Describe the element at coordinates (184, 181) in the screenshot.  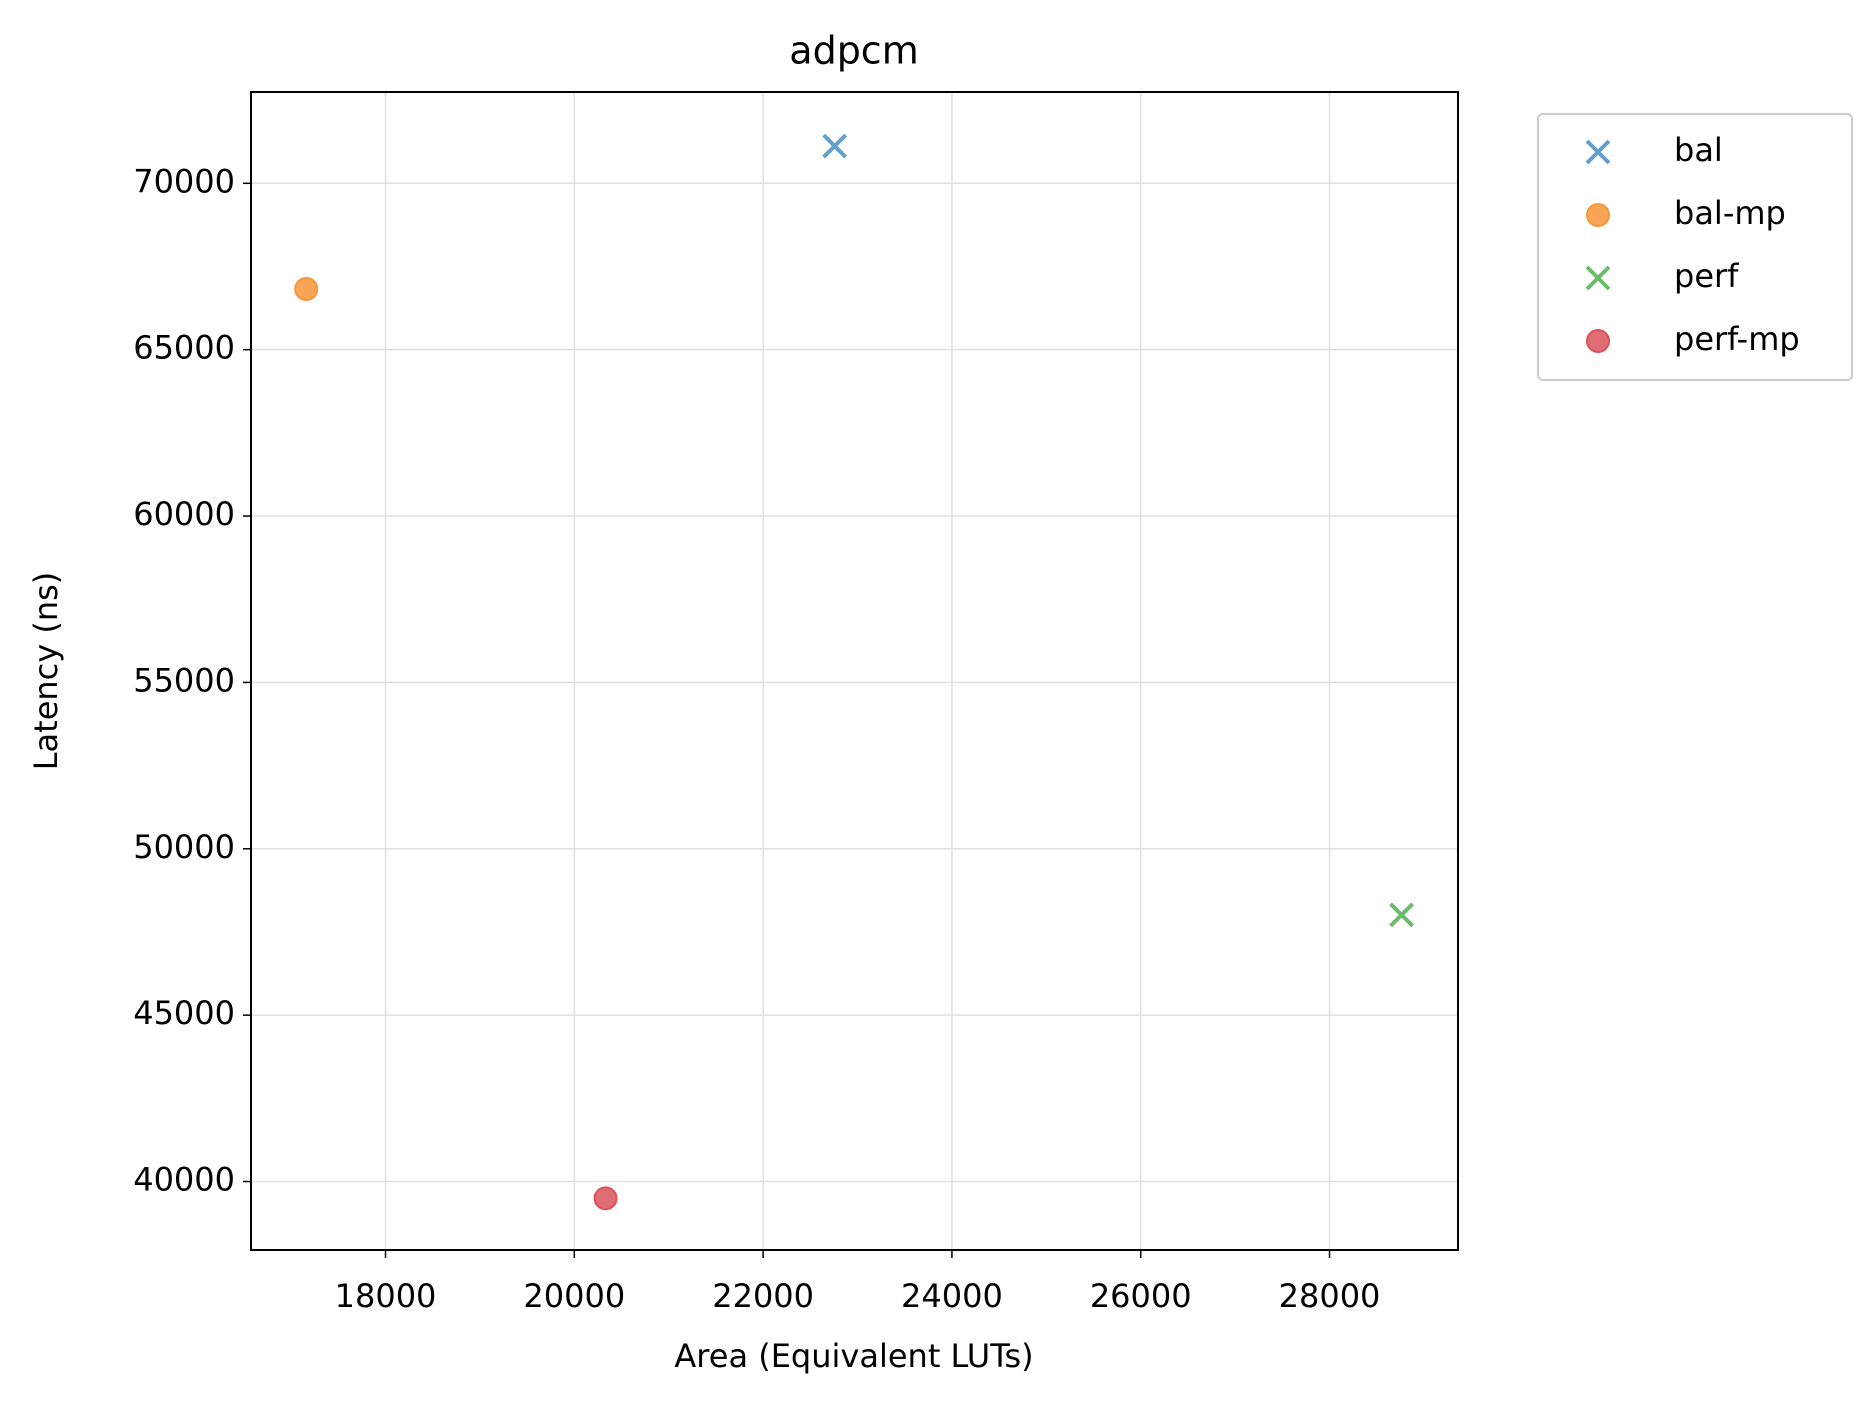
I see `y-tick-label: 70000` at that location.